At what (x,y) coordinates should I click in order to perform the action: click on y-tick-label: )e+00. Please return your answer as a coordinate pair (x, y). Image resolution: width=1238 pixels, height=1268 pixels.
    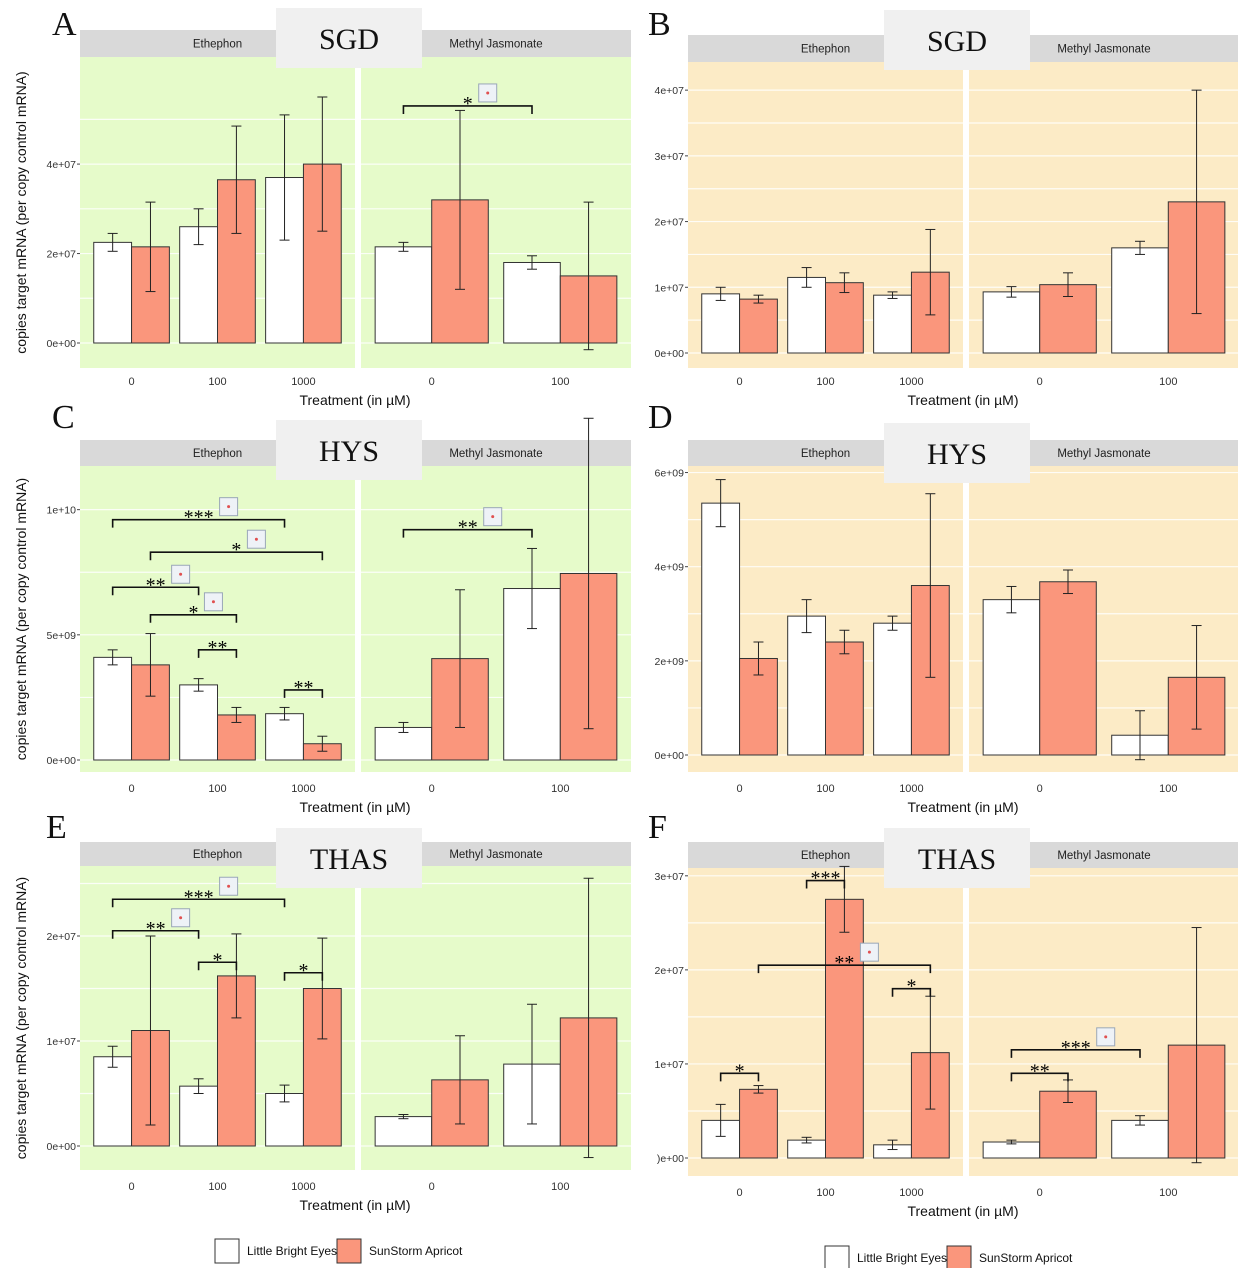
    Looking at the image, I should click on (670, 1159).